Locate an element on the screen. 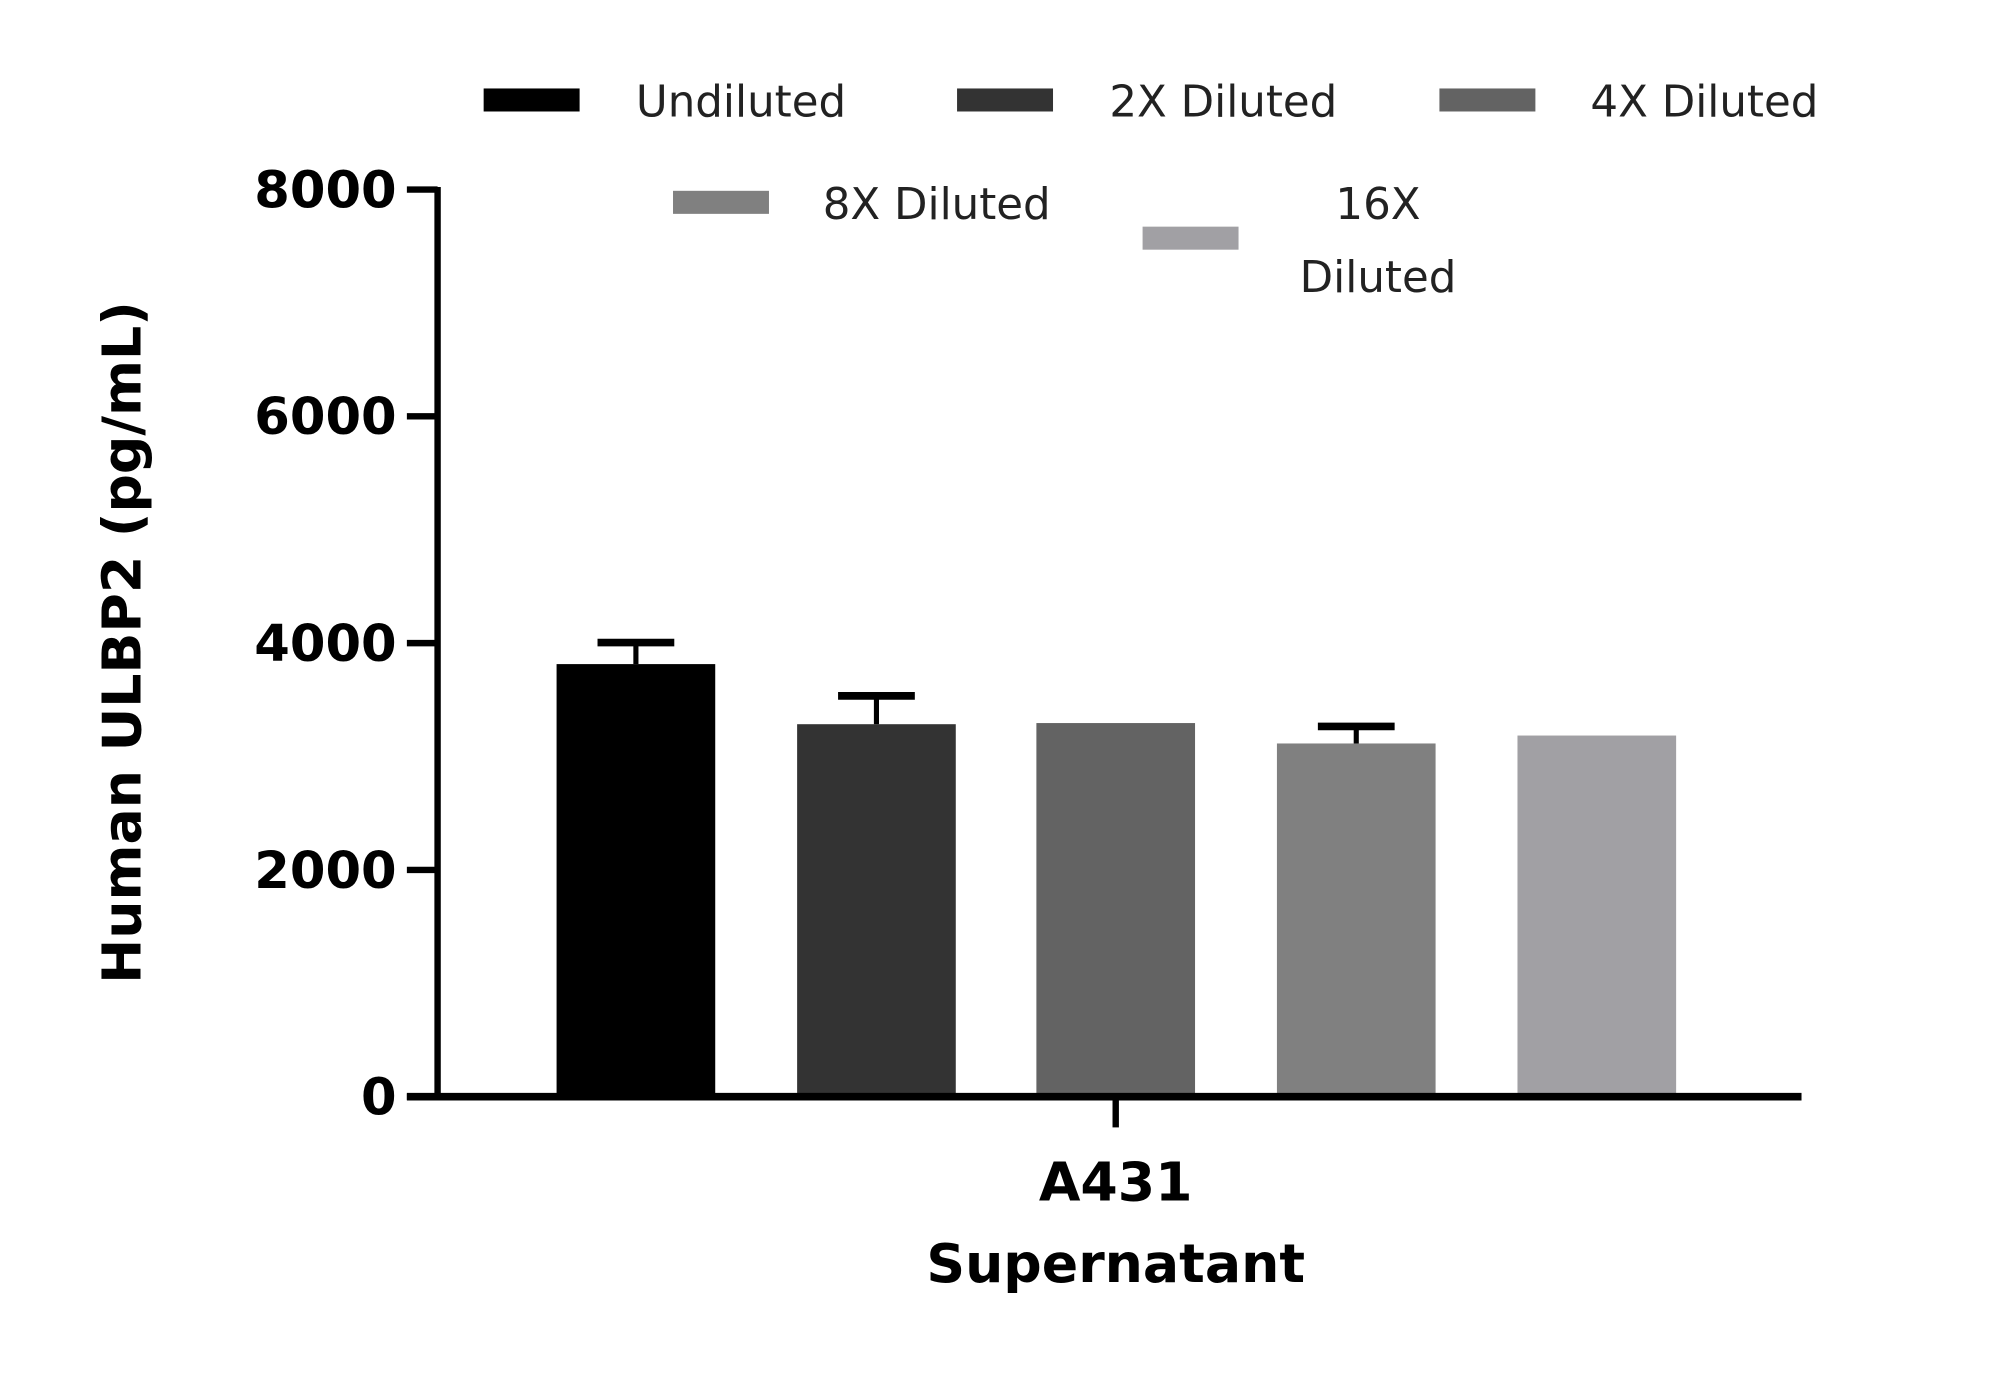 The image size is (1996, 1395). legend-label-4: 8X Diluted is located at coordinates (937, 205).